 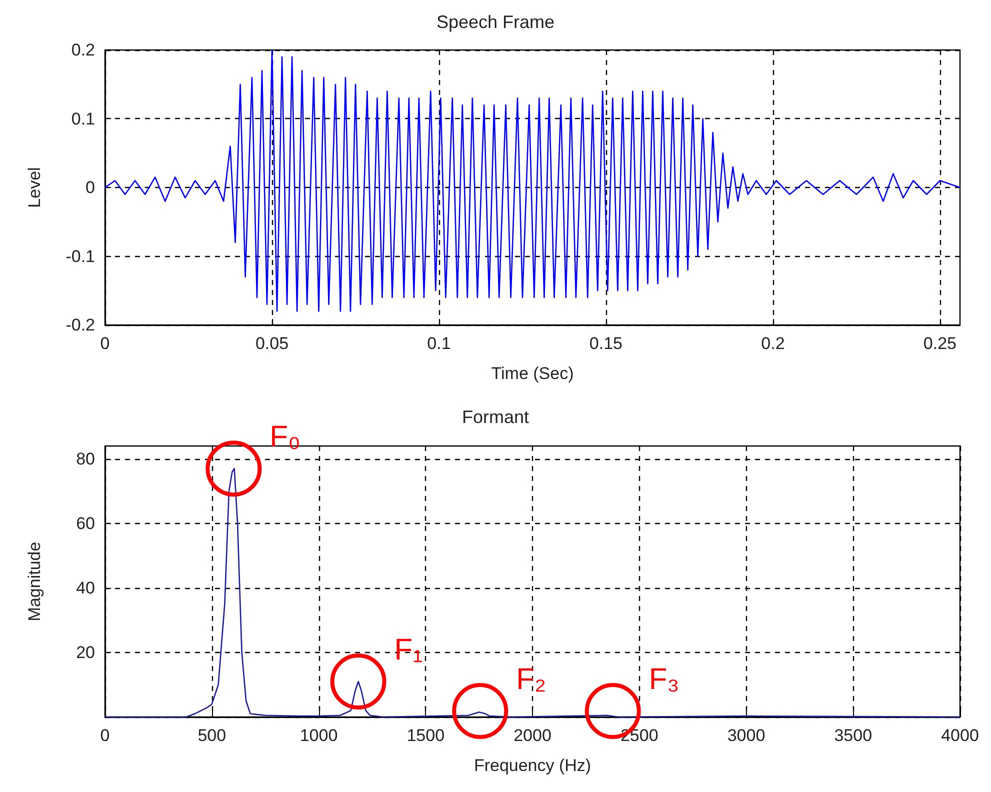 I want to click on y-tick-label: 40, so click(x=85, y=588).